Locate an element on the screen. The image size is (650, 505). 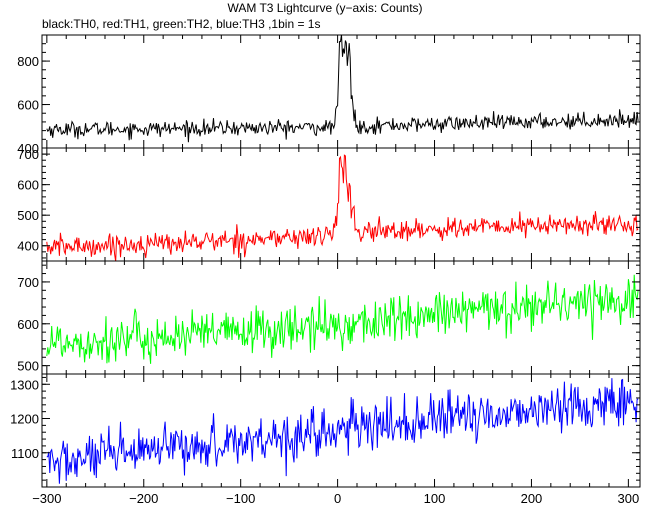
x-axis: −300 −200 −100 0 100 200 300 is located at coordinates (335, 498).